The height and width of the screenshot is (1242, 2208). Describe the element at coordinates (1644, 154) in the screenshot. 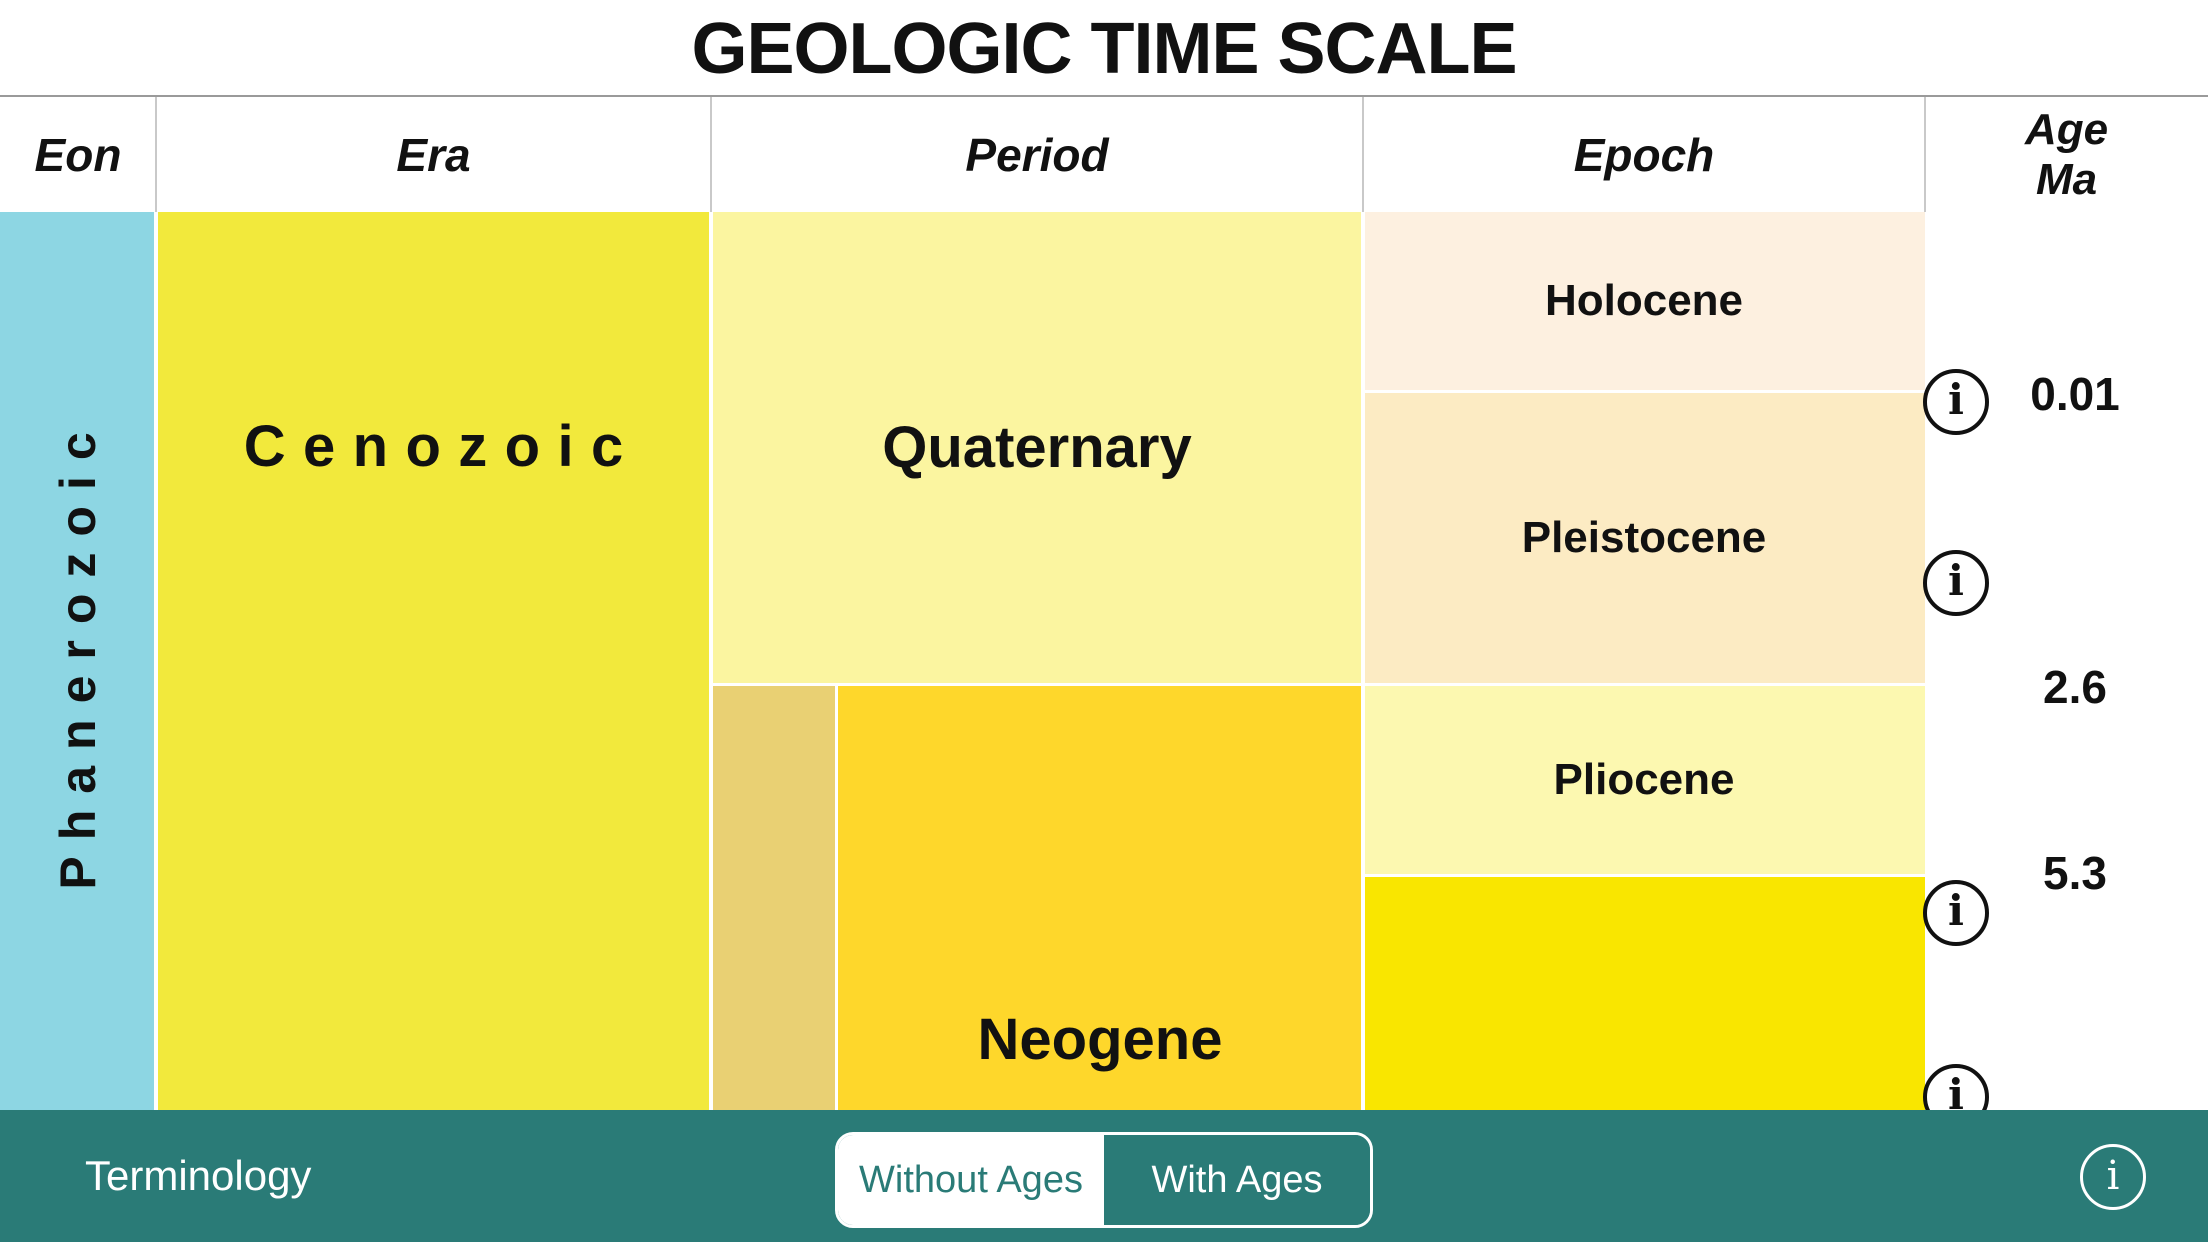

I see `column-header-epoch: Epoch` at that location.